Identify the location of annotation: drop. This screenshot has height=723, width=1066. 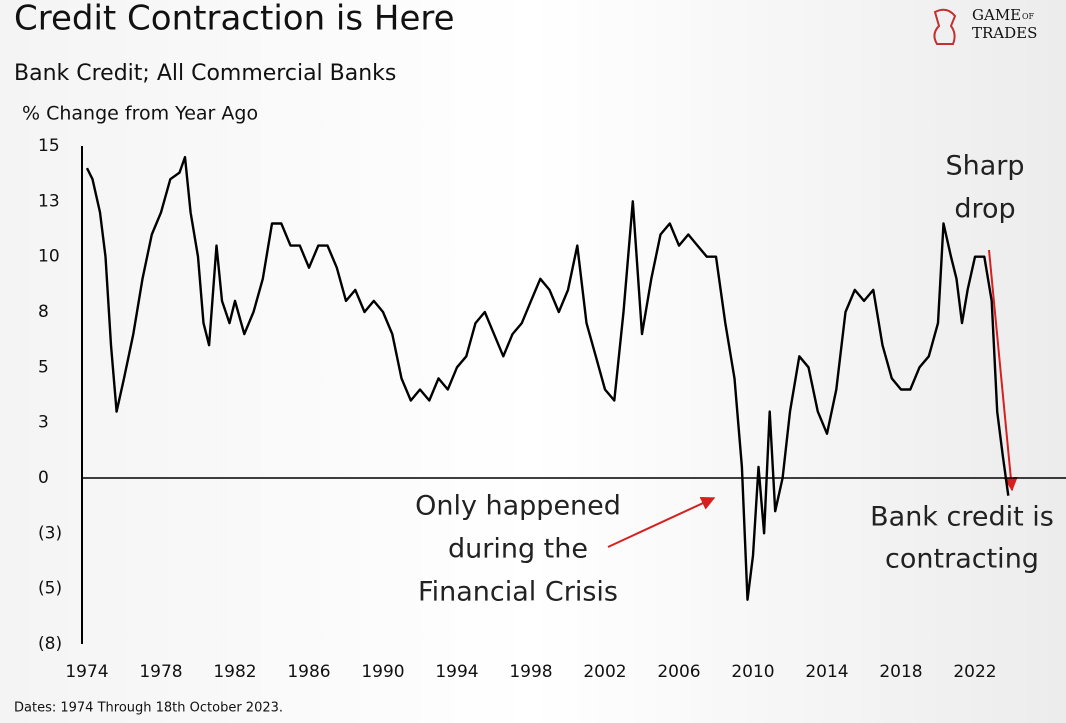
(984, 209).